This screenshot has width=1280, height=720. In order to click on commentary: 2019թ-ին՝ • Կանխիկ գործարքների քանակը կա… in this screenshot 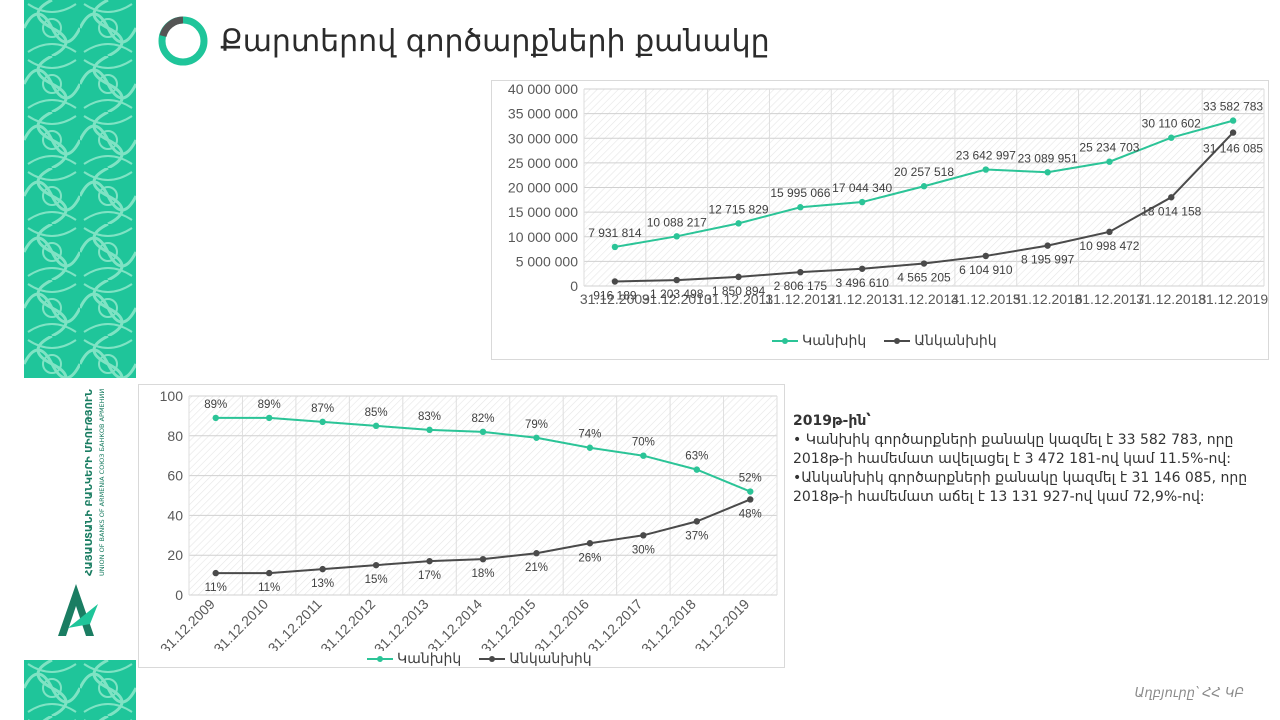, I will do `click(1023, 459)`.